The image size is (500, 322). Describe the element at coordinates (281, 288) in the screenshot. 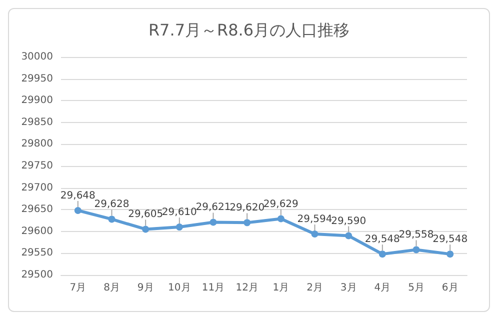

I see `x-tick-label: 1月` at that location.